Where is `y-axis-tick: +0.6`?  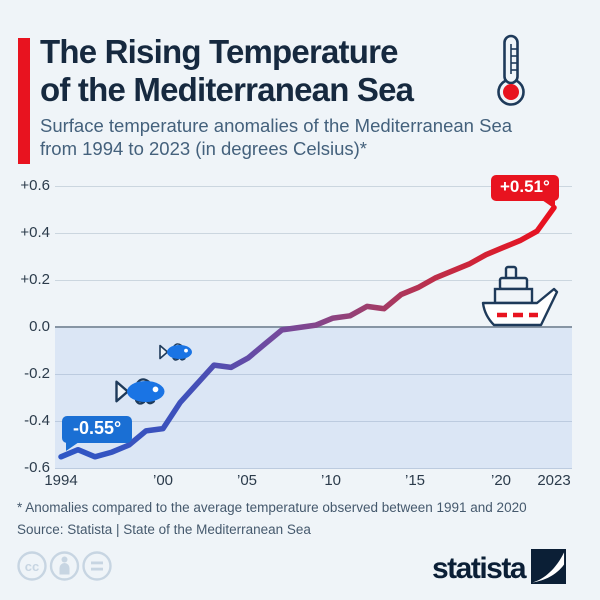 y-axis-tick: +0.6 is located at coordinates (35, 185).